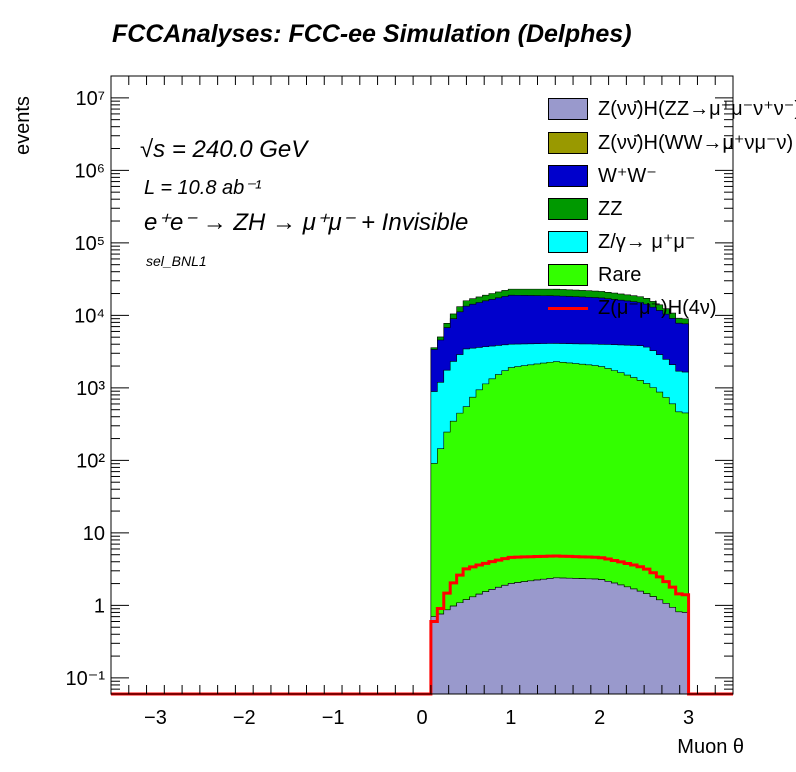 Image resolution: width=796 pixels, height=772 pixels. What do you see at coordinates (647, 242) in the screenshot?
I see `legend-label: Z/γ→ μ⁺μ⁻` at bounding box center [647, 242].